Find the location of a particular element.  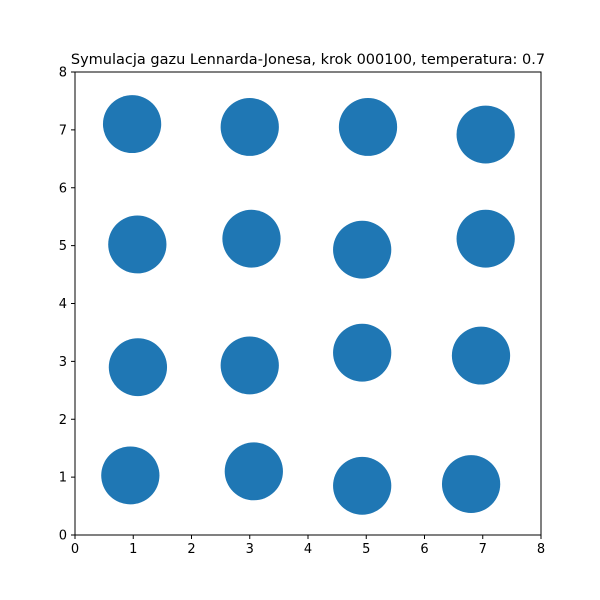

x-tick-label: 3 is located at coordinates (250, 549).